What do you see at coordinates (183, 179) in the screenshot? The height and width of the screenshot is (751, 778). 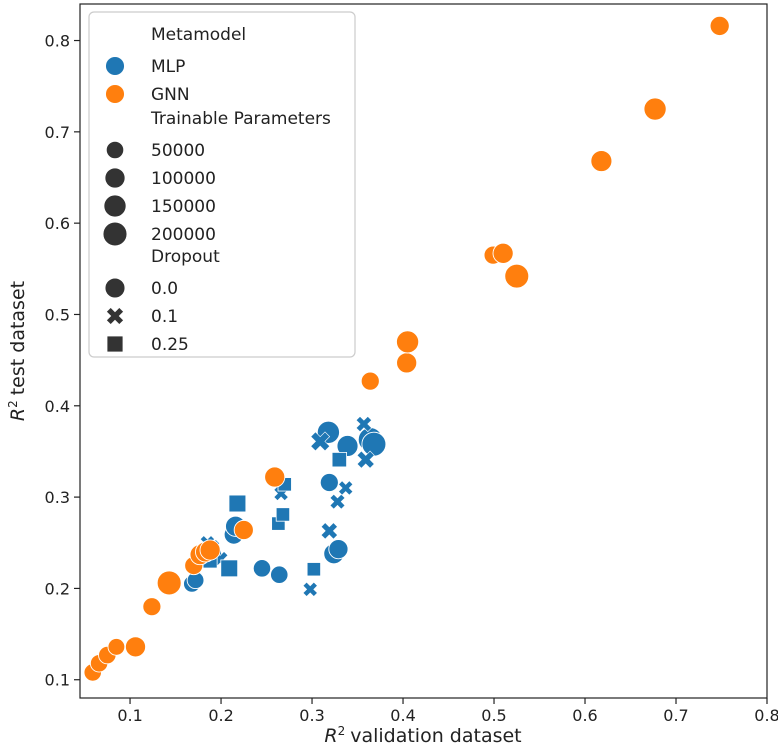 I see `legend-label-size: 100000` at bounding box center [183, 179].